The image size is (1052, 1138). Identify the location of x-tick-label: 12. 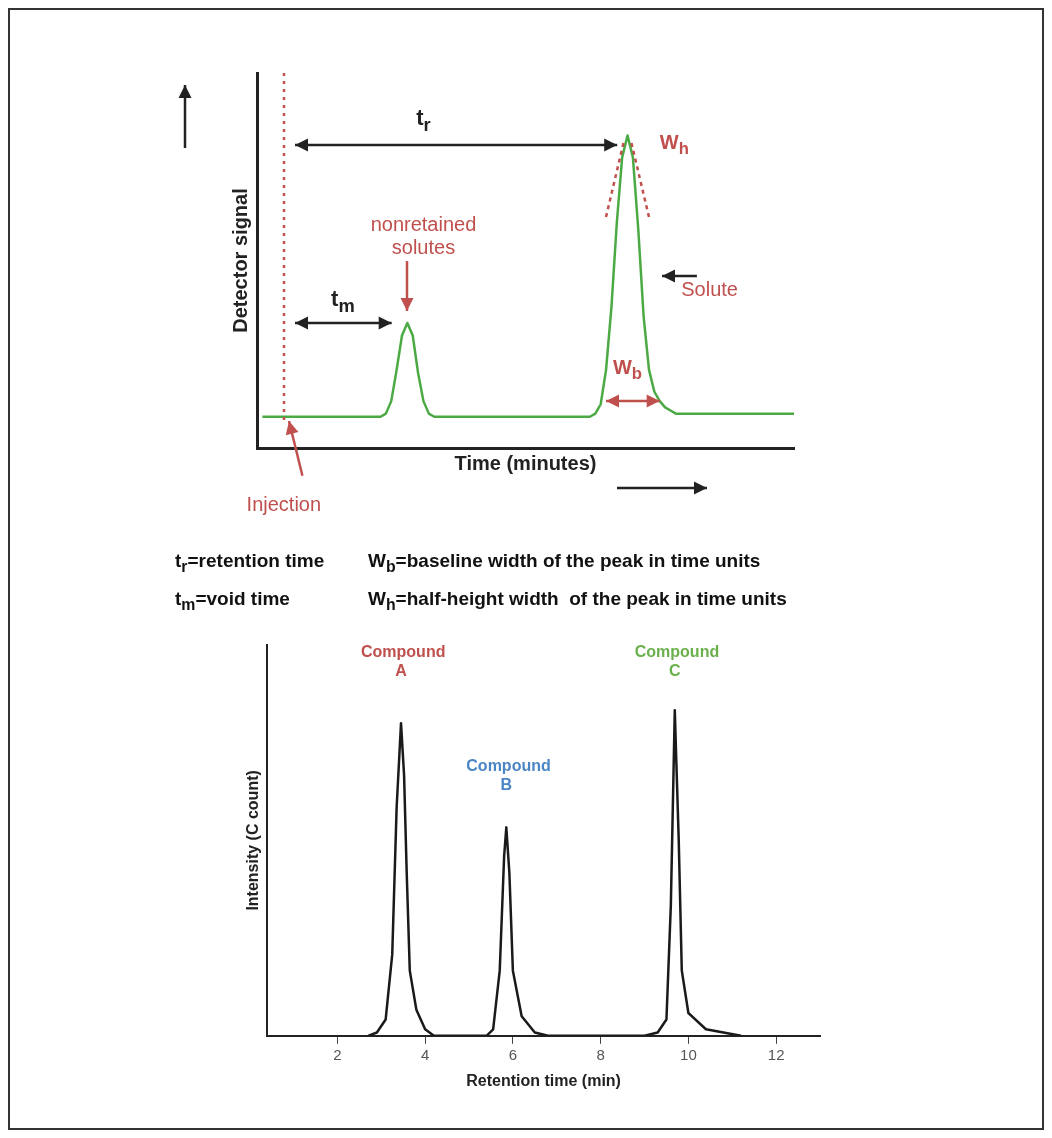
(776, 1054).